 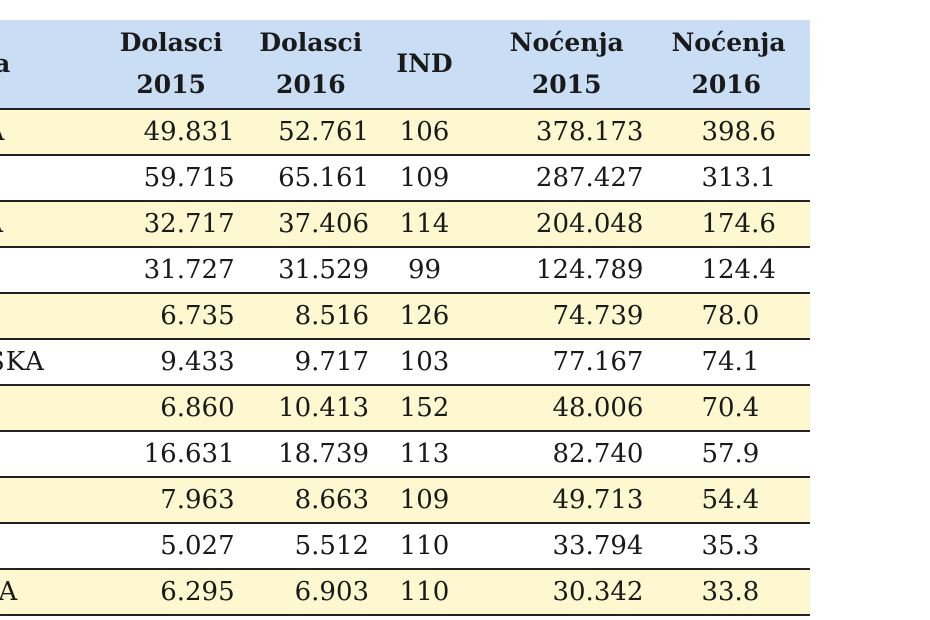 I want to click on cell-nocenja-2015: 30.342, so click(x=566, y=592).